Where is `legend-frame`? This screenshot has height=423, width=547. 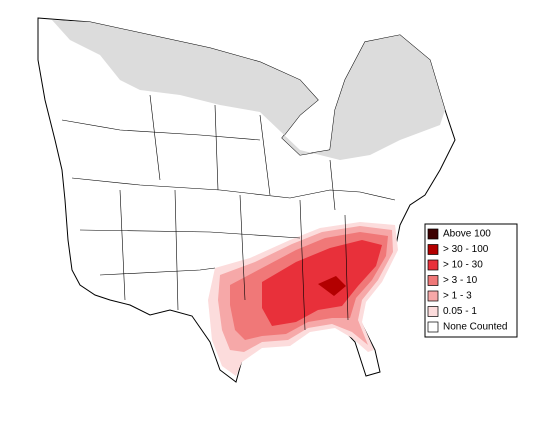 legend-frame is located at coordinates (471, 280).